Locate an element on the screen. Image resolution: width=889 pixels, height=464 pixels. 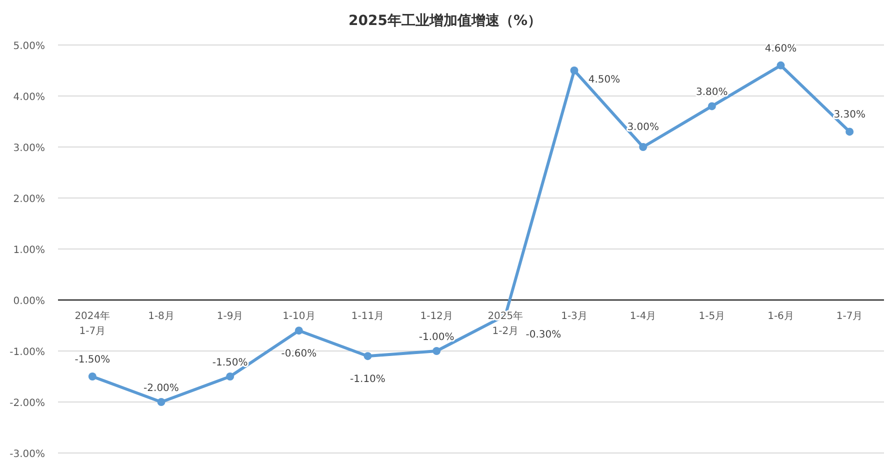
x-tick-label: 1-3月 is located at coordinates (574, 316).